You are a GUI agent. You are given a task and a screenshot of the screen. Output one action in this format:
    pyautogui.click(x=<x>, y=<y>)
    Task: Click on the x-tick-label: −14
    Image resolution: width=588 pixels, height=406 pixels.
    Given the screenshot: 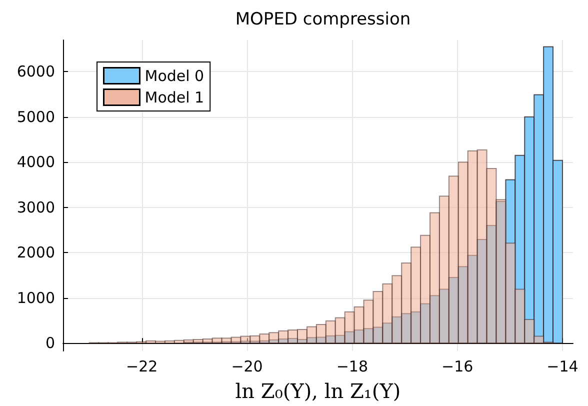 What is the action you would take?
    pyautogui.click(x=562, y=367)
    